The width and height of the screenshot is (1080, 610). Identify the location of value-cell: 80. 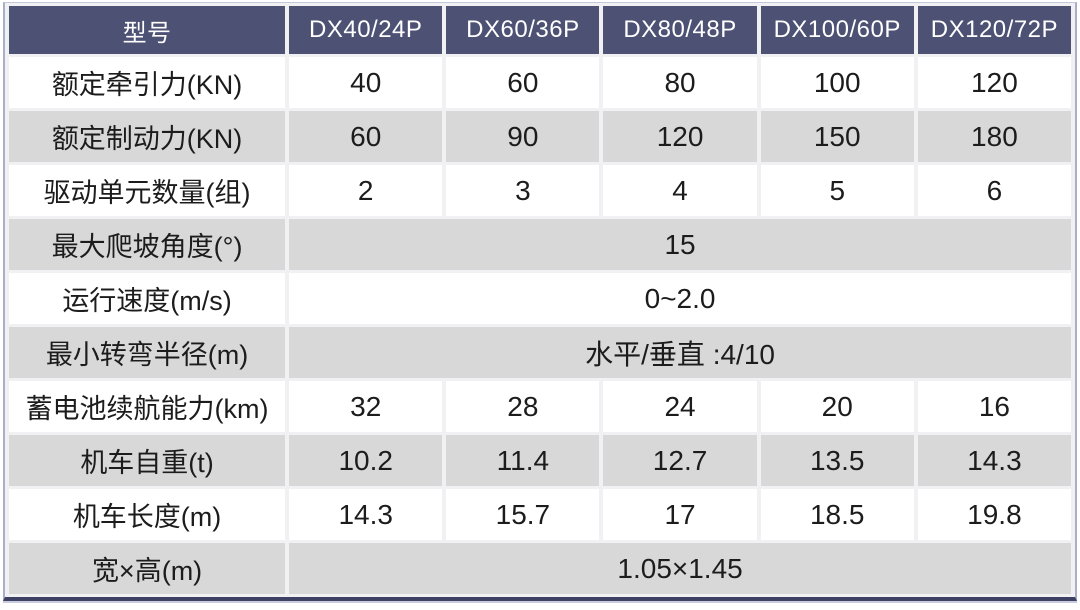
(680, 82).